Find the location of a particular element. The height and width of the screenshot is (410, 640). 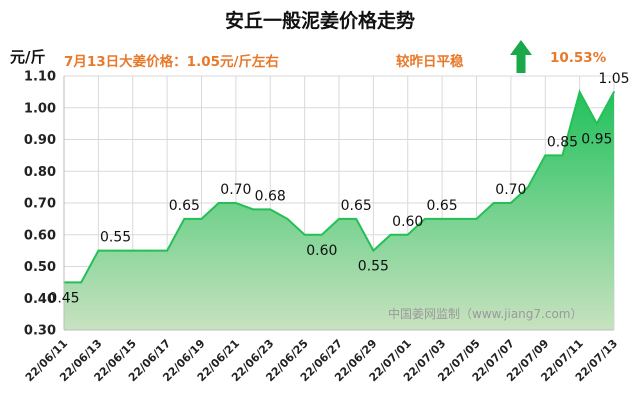

watermark: 中国姜网监制（www.jiang7.com） is located at coordinates (485, 314).